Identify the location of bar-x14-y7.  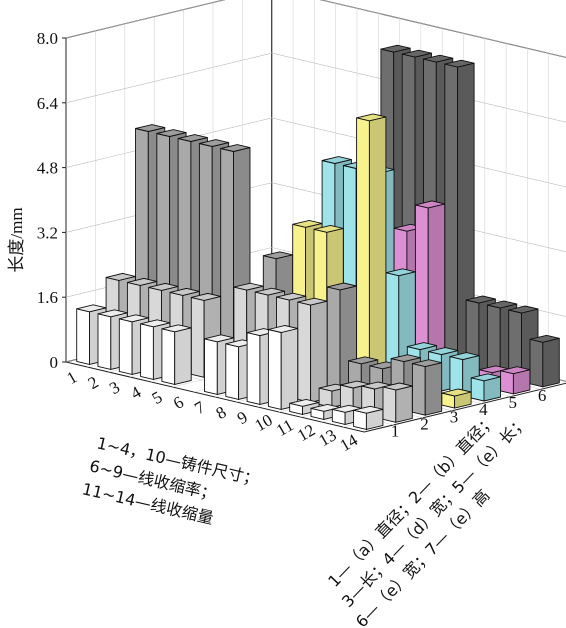
(544, 361).